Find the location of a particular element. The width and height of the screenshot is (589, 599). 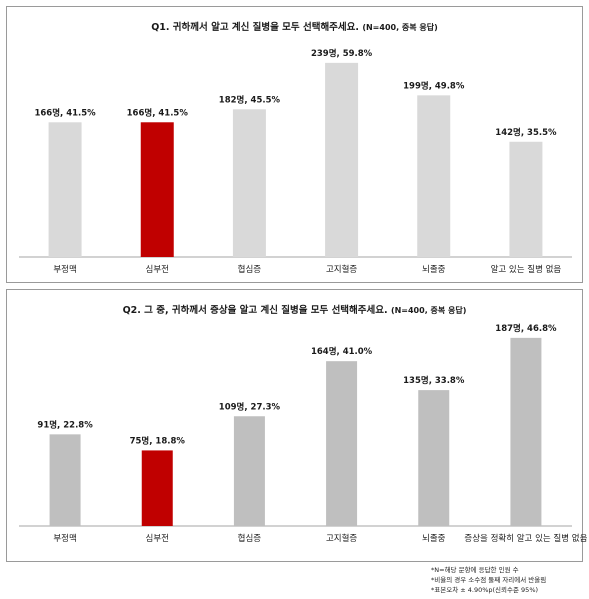

data-label-1: 166명, 41.5% is located at coordinates (65, 112).